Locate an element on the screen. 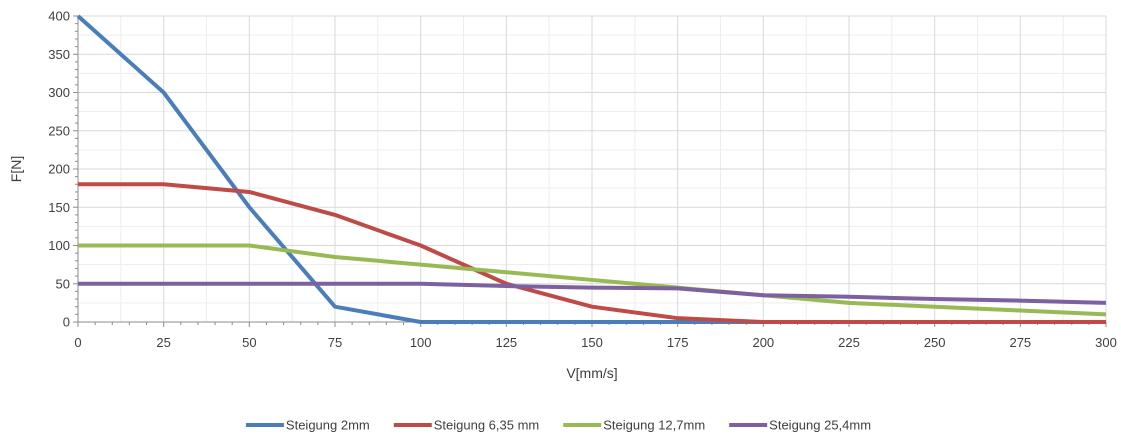 The width and height of the screenshot is (1121, 434). y-tick-label: 150 is located at coordinates (59, 207).